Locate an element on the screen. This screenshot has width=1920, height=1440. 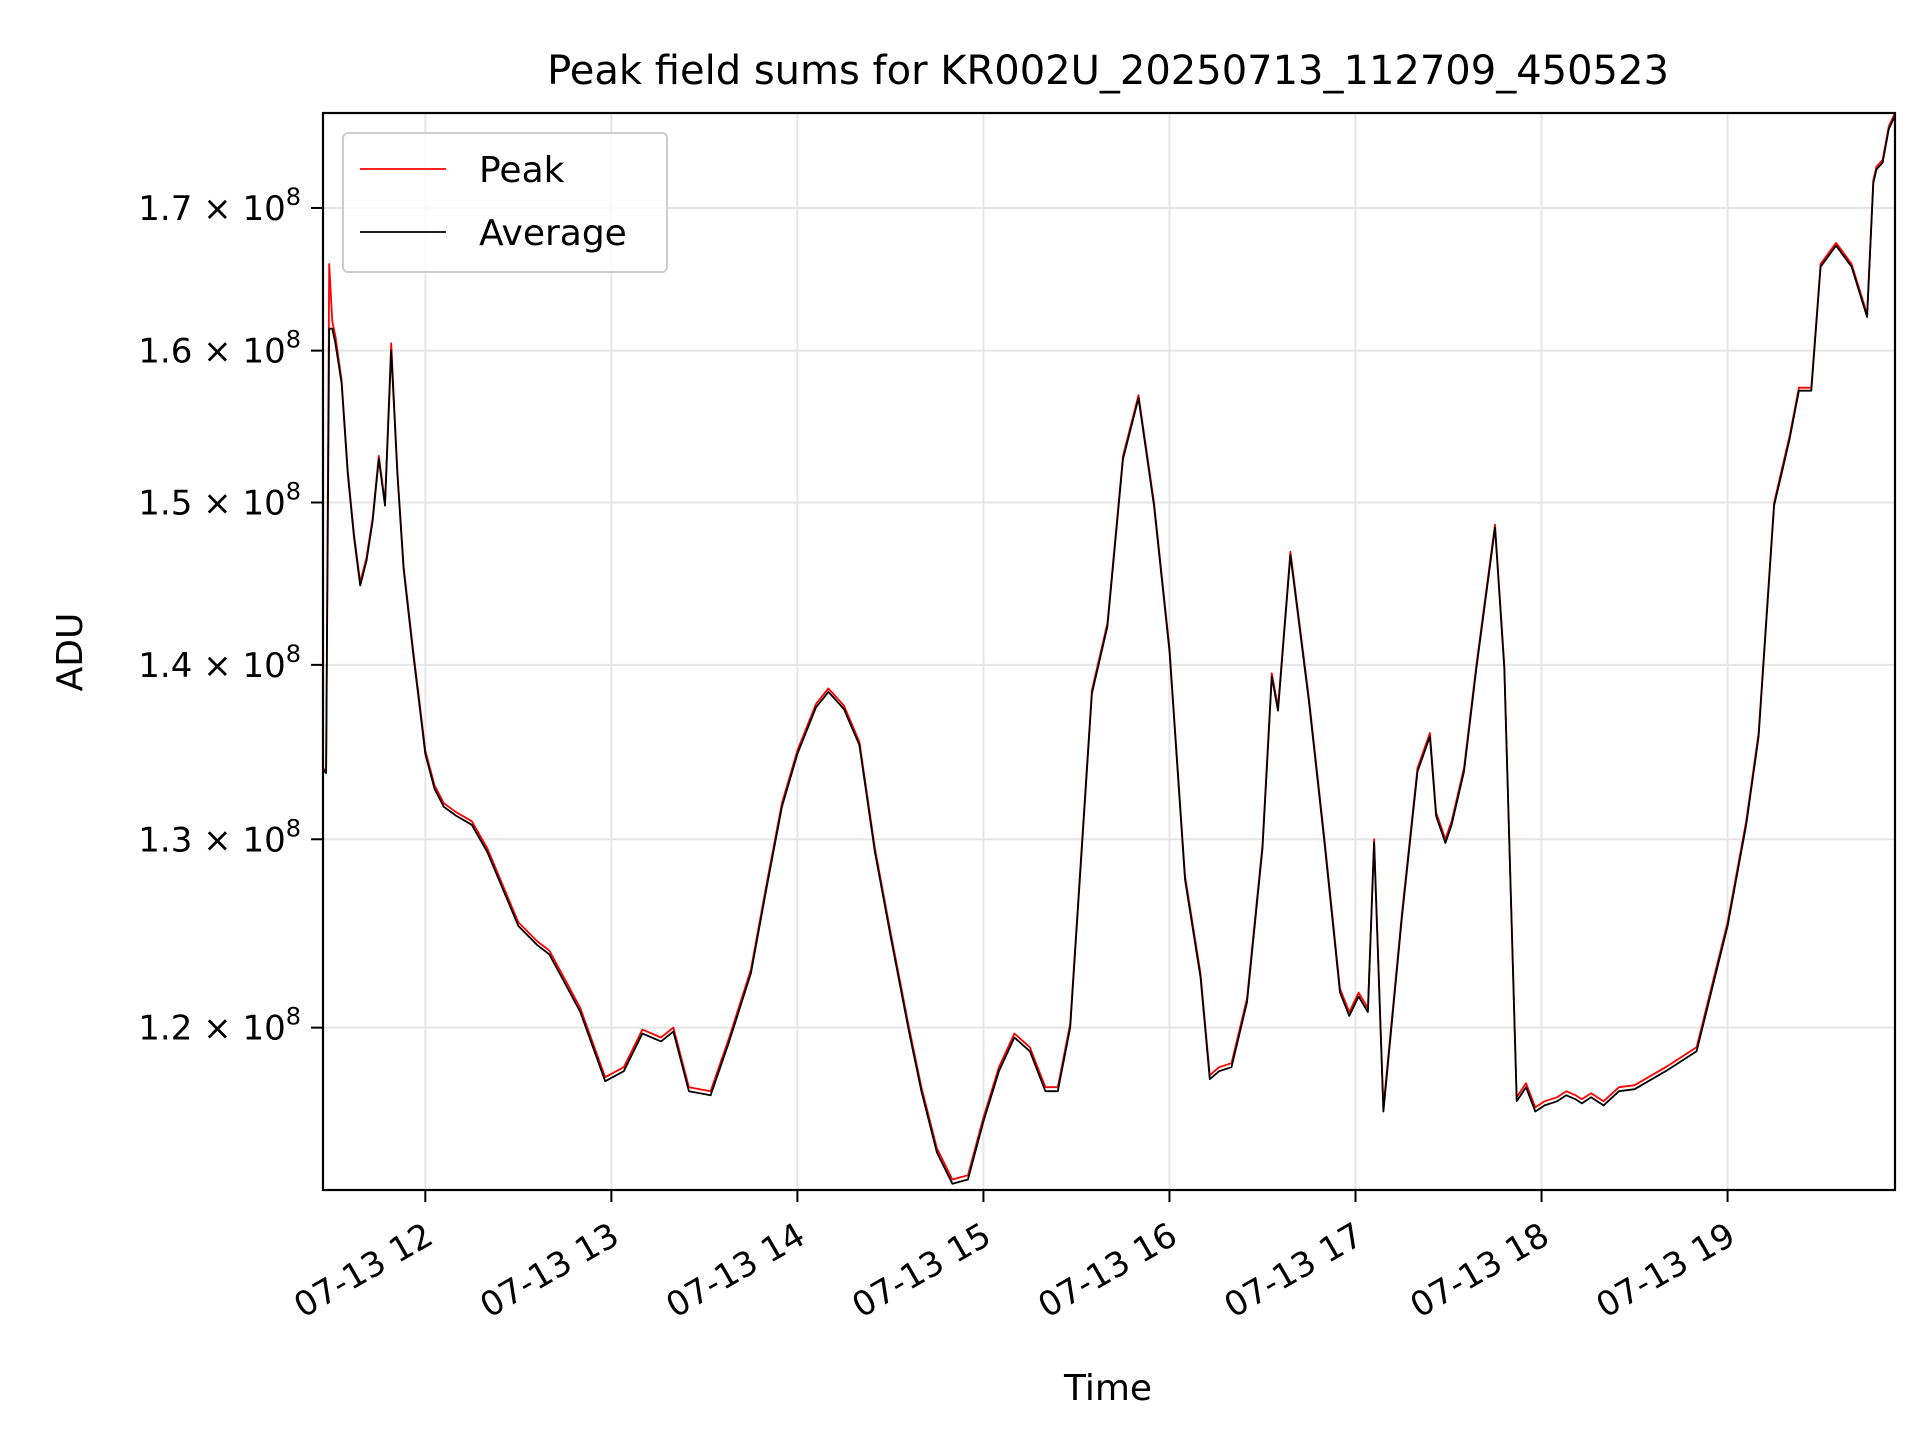
y-tick-label: 1.7 × 108 is located at coordinates (219, 206).